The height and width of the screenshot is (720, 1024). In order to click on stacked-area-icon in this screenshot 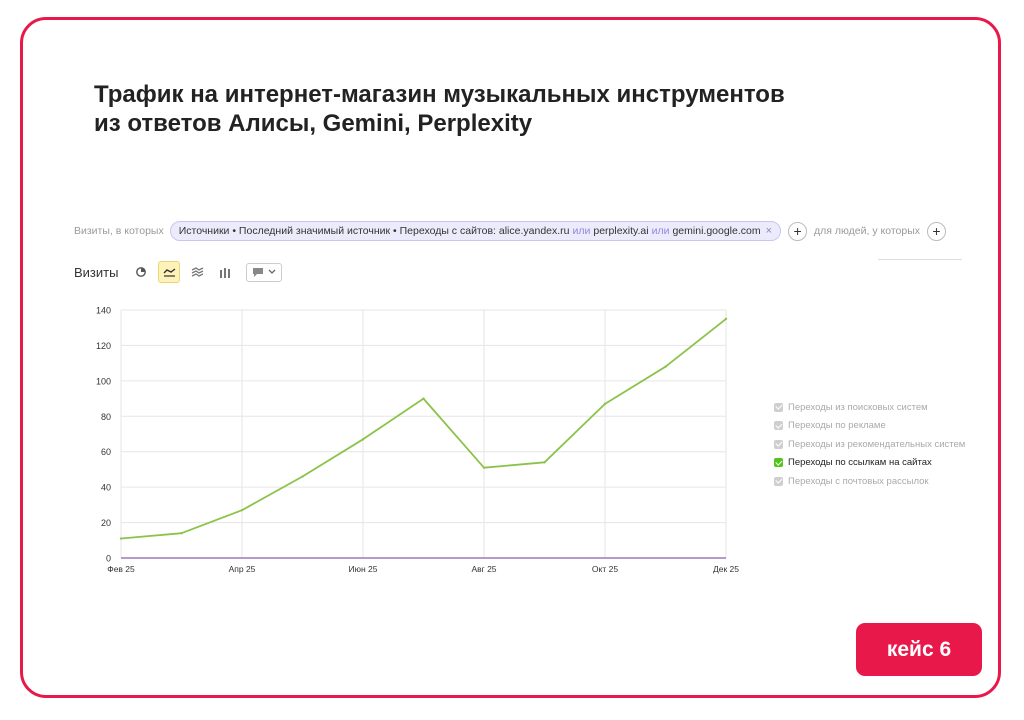, I will do `click(197, 272)`.